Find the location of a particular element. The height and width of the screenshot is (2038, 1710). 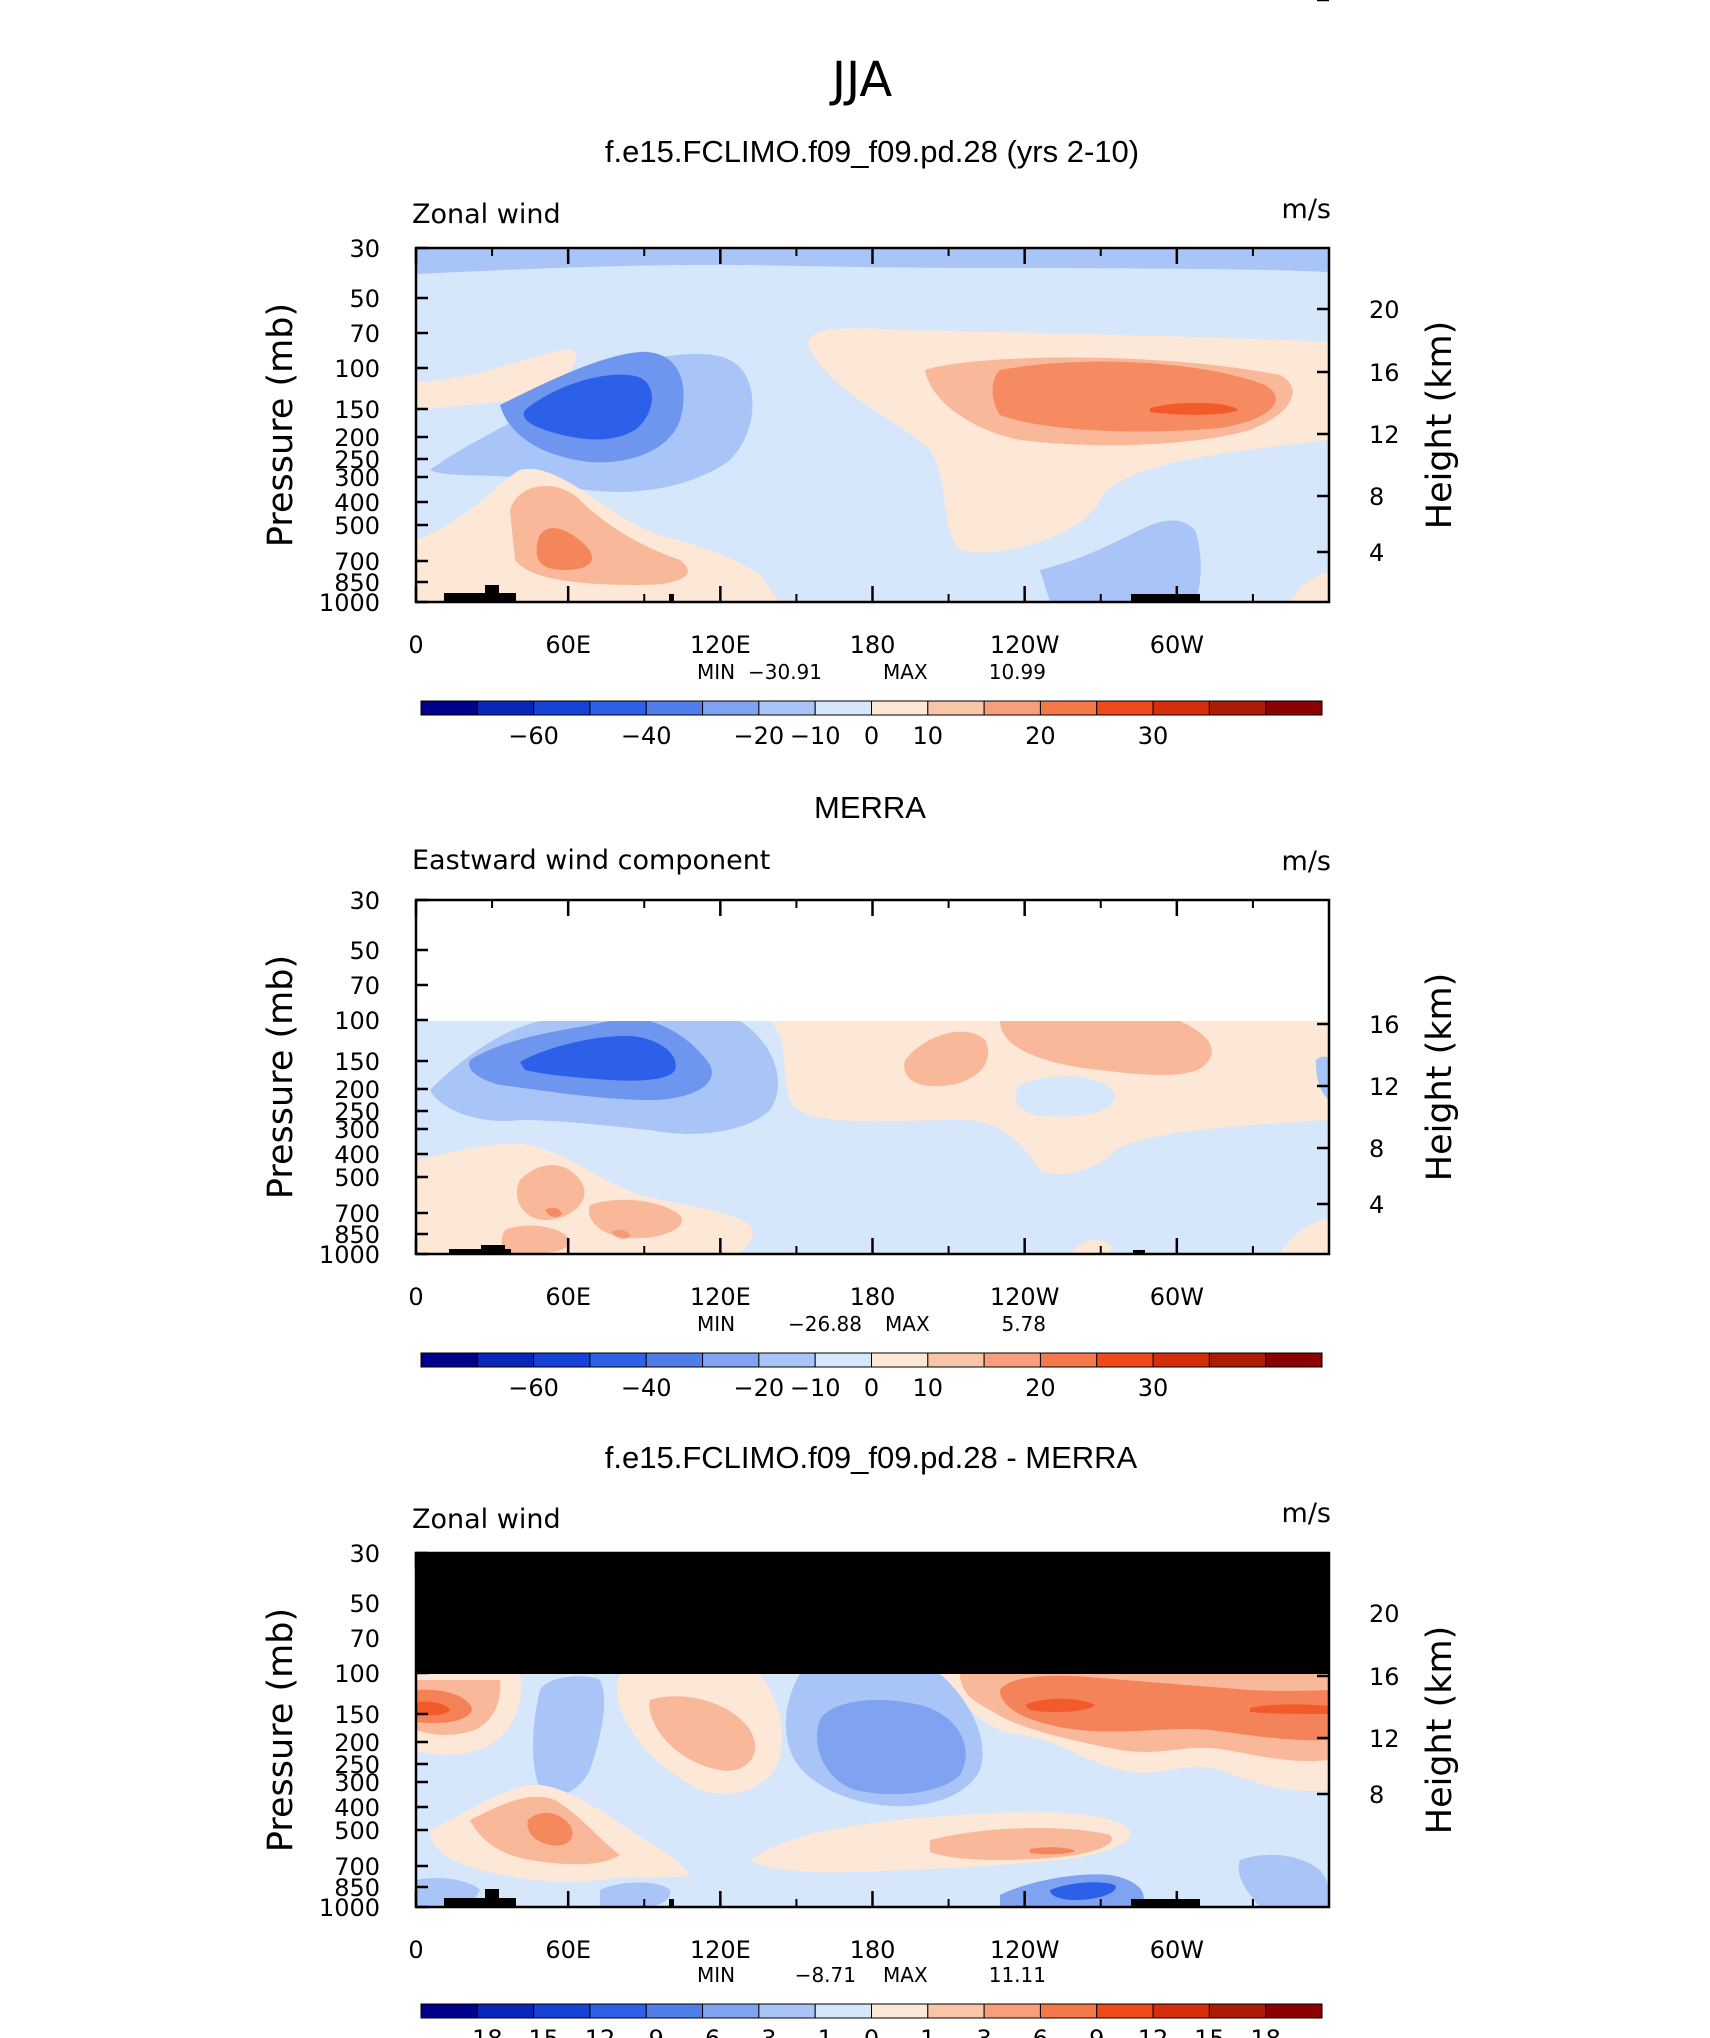

colorbar-label: 12 is located at coordinates (1153, 2031).